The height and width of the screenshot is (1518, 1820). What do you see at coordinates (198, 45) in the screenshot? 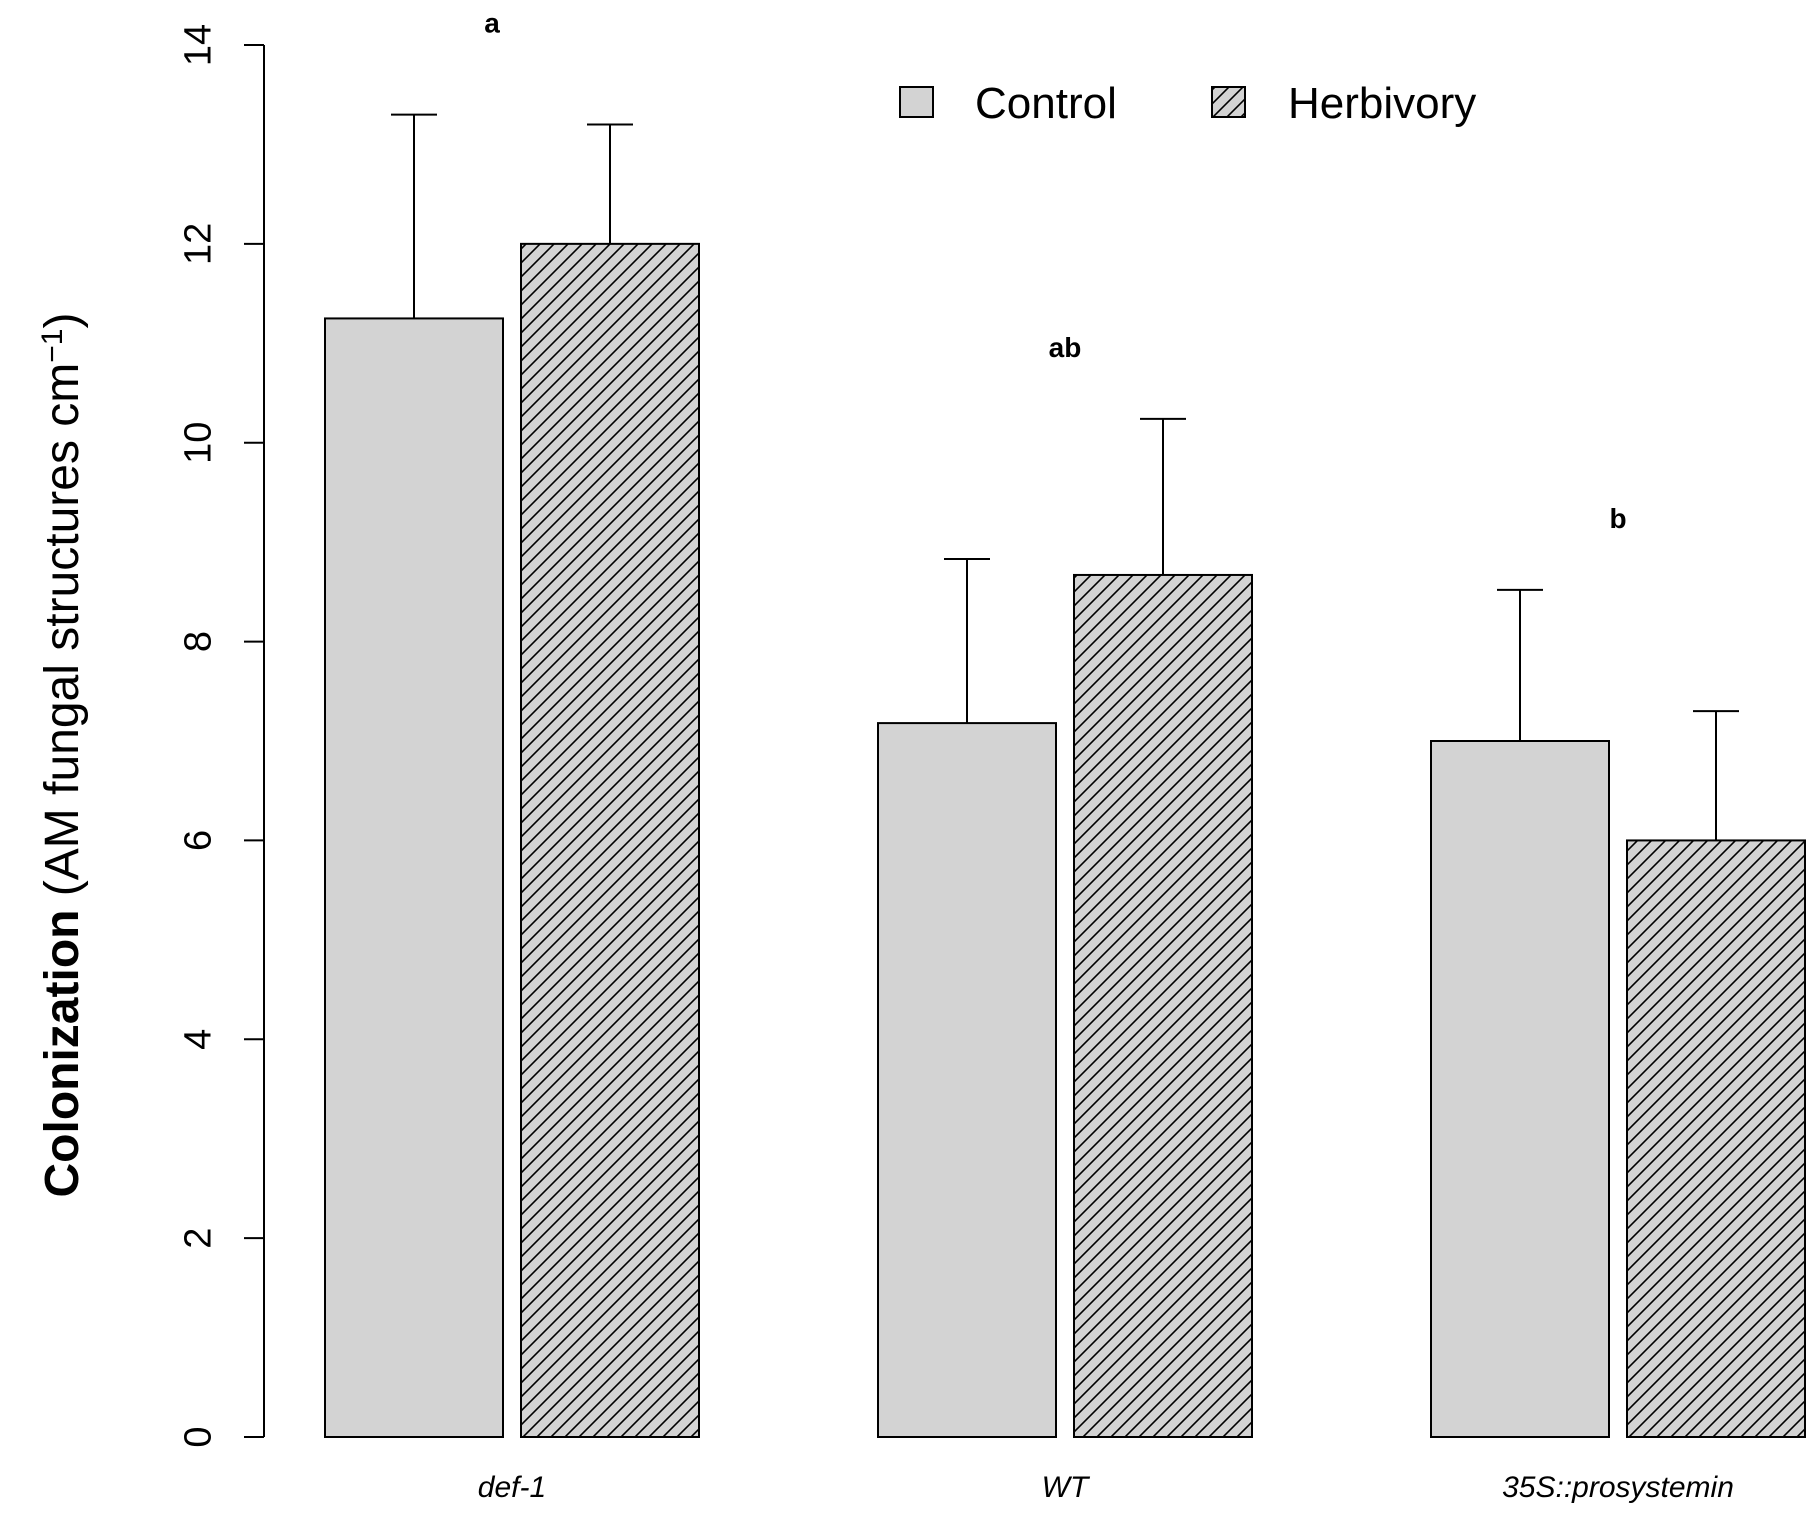
I see `y-tick-label: 14` at bounding box center [198, 45].